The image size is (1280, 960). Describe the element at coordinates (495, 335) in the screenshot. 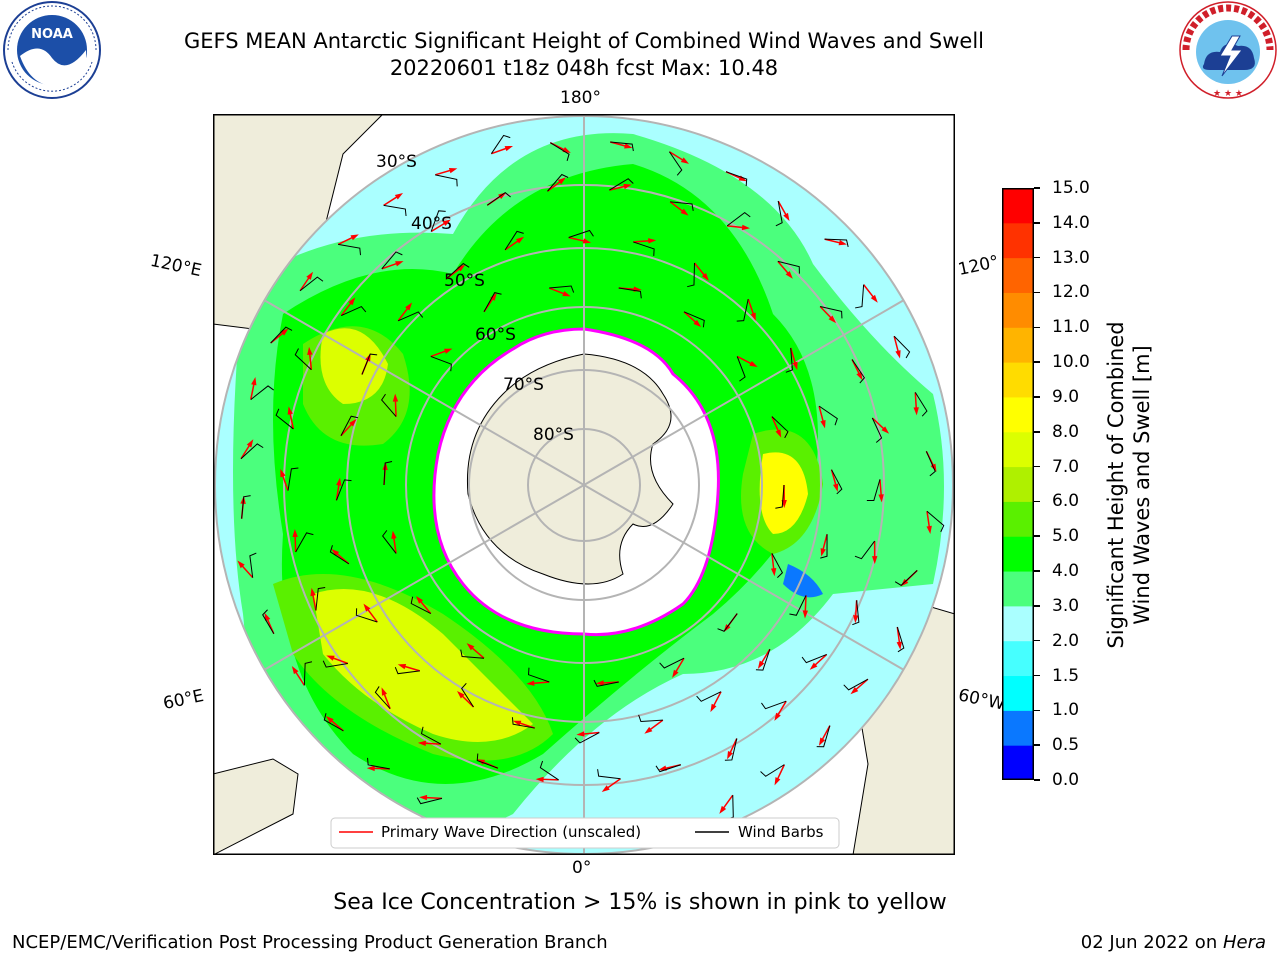

I see `lat-label-60s: 60°S` at that location.